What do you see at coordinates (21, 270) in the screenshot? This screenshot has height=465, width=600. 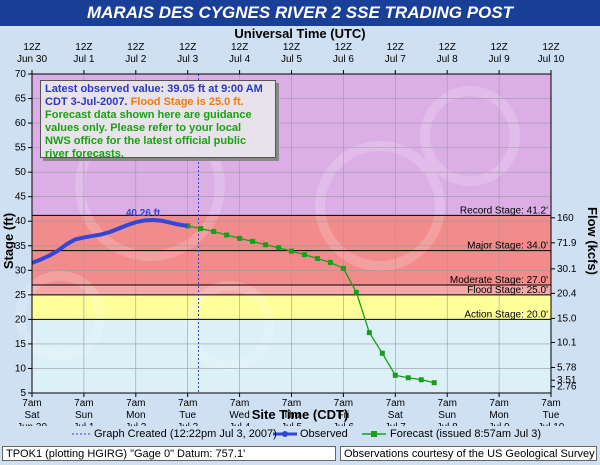 I see `y-tick-label: 30` at bounding box center [21, 270].